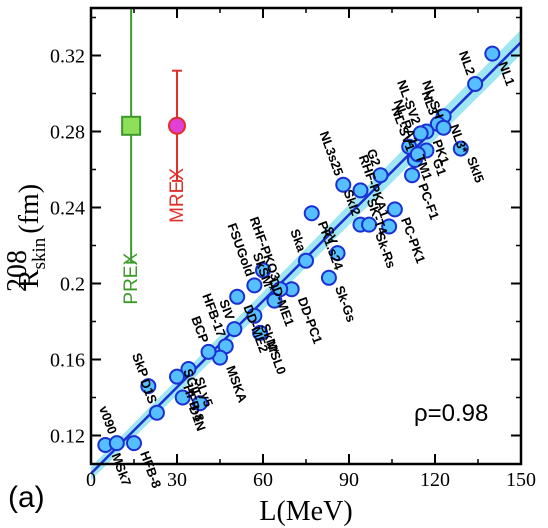 The height and width of the screenshot is (528, 548). I want to click on x-tick-label: 60, so click(263, 480).